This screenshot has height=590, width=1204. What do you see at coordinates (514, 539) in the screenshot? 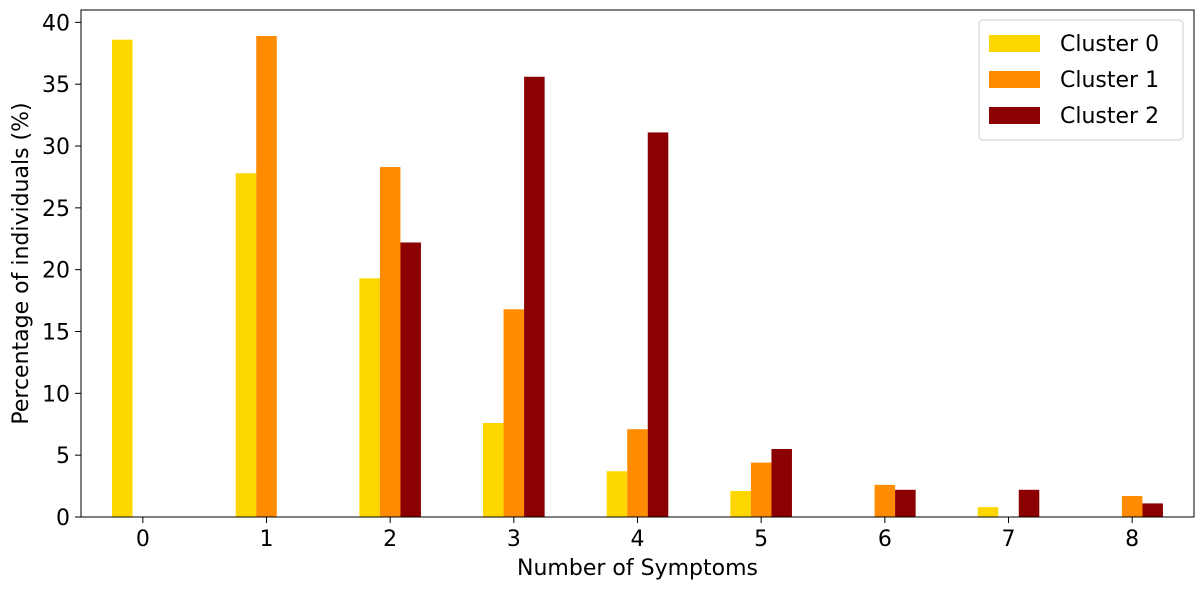
I see `x-tick-label: 3` at bounding box center [514, 539].